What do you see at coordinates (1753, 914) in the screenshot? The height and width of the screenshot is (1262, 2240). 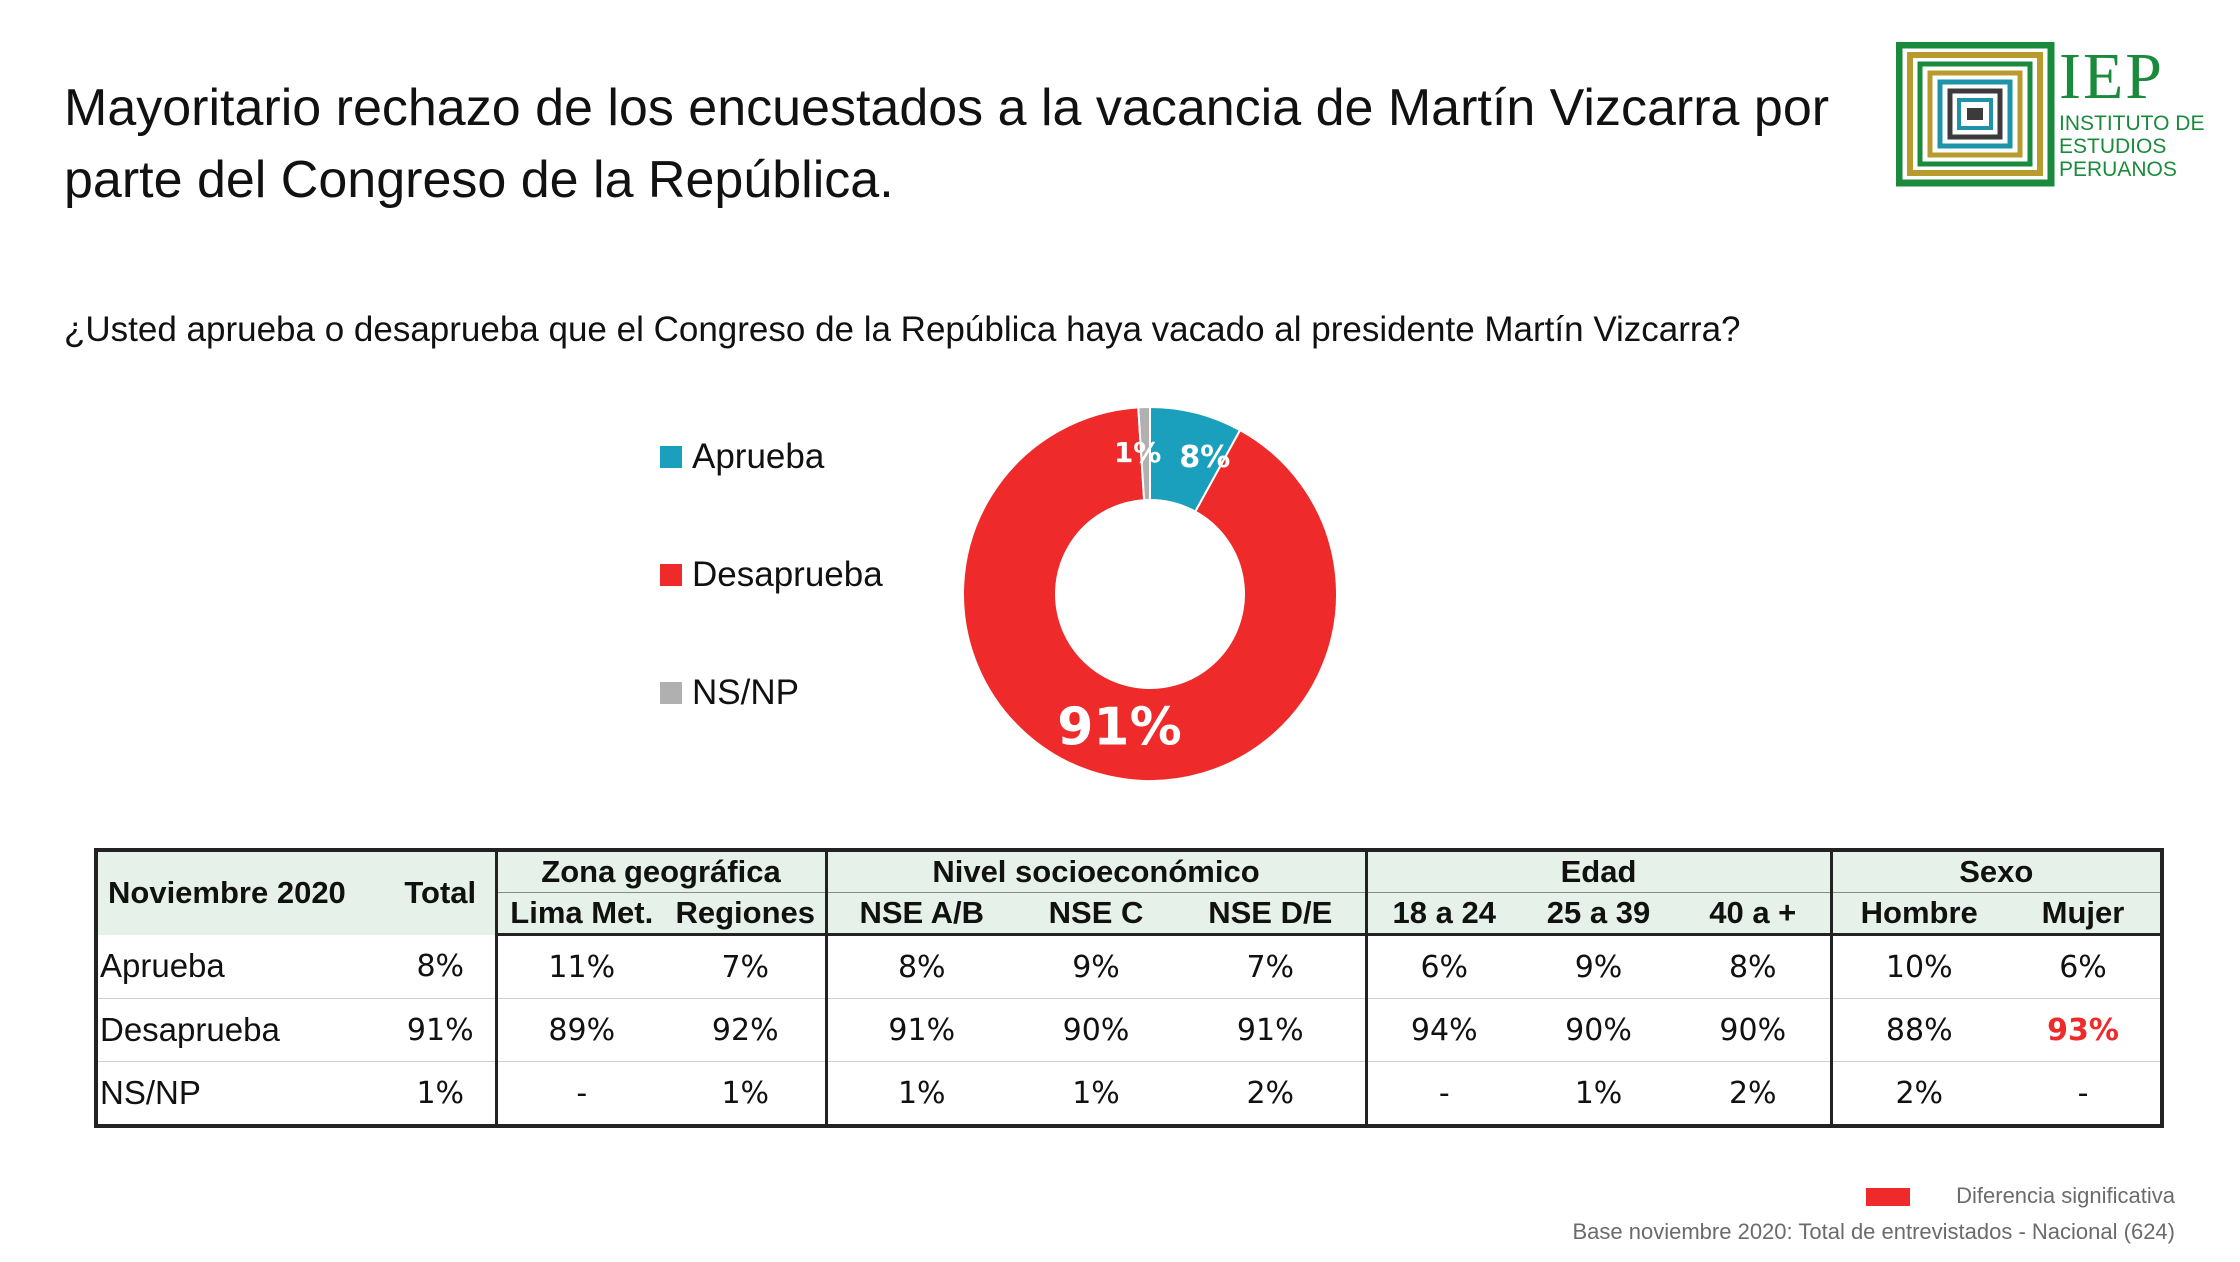 I see `col-header: 40 a +` at bounding box center [1753, 914].